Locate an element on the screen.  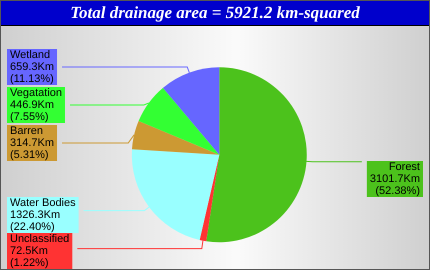
slice-label: Unclassified is located at coordinates (40, 238).